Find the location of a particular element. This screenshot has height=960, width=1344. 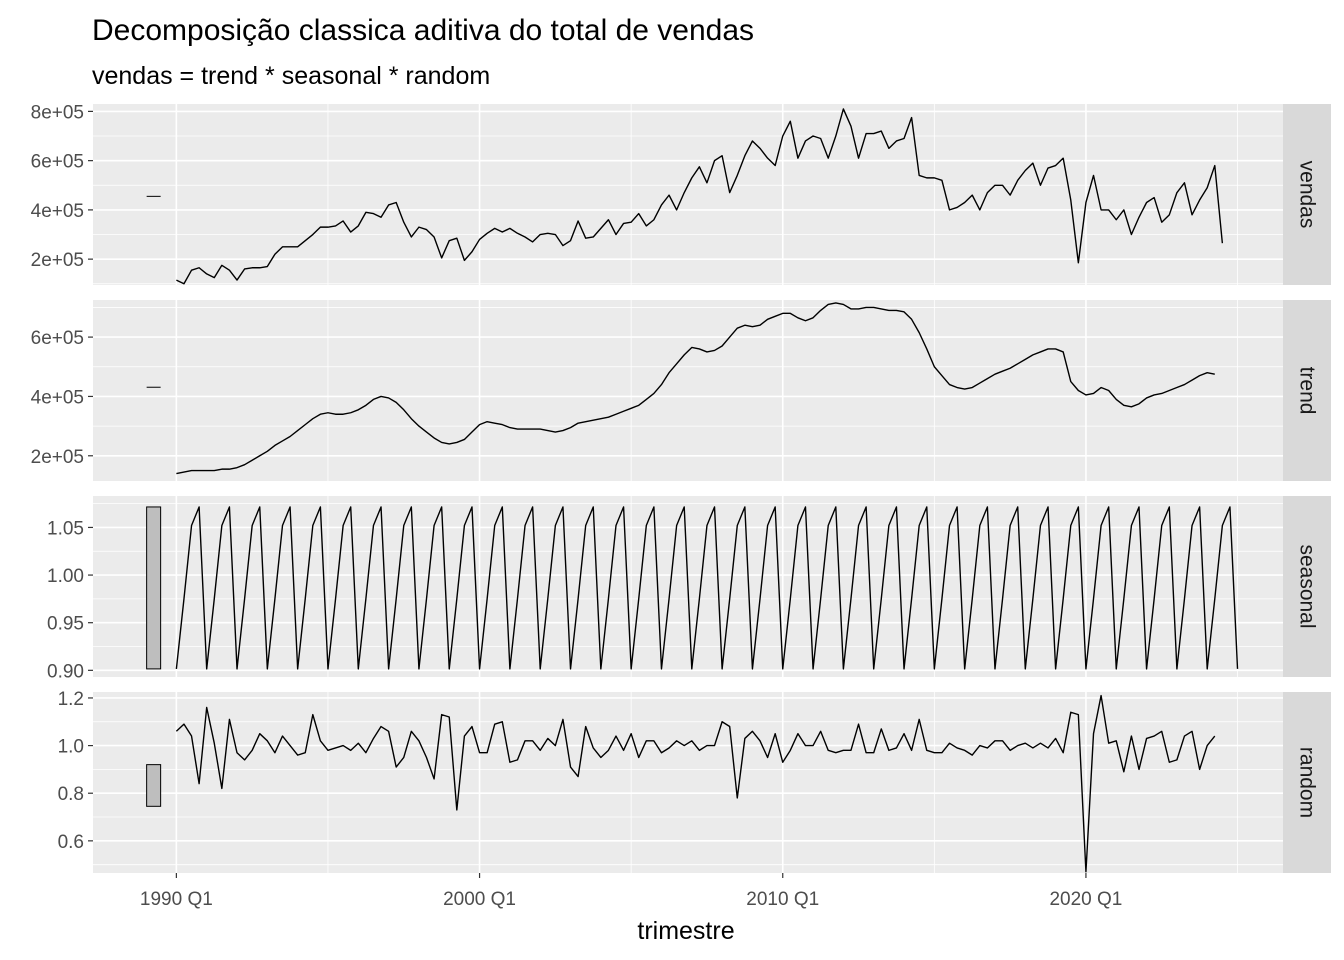

strip-label-vendas: vendas is located at coordinates (1307, 195).